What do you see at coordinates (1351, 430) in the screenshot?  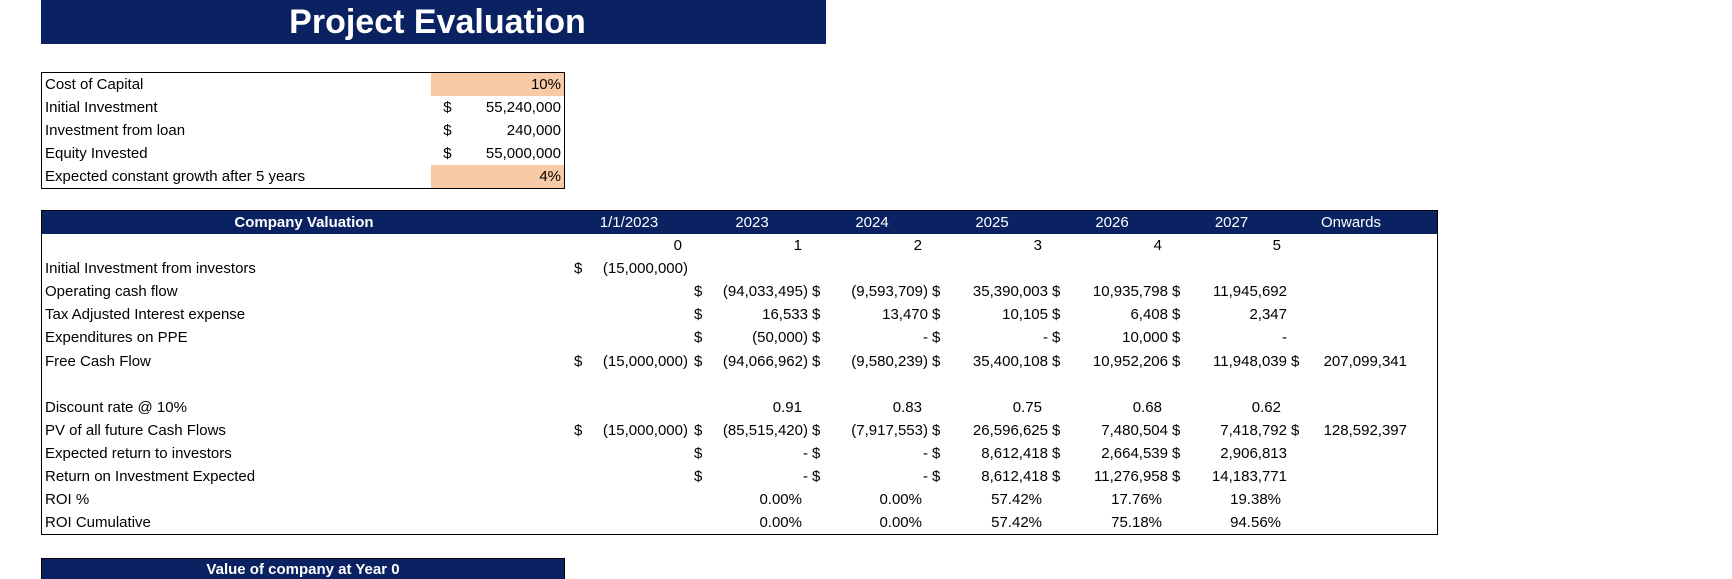 I see `table-cell: $128,592,397` at bounding box center [1351, 430].